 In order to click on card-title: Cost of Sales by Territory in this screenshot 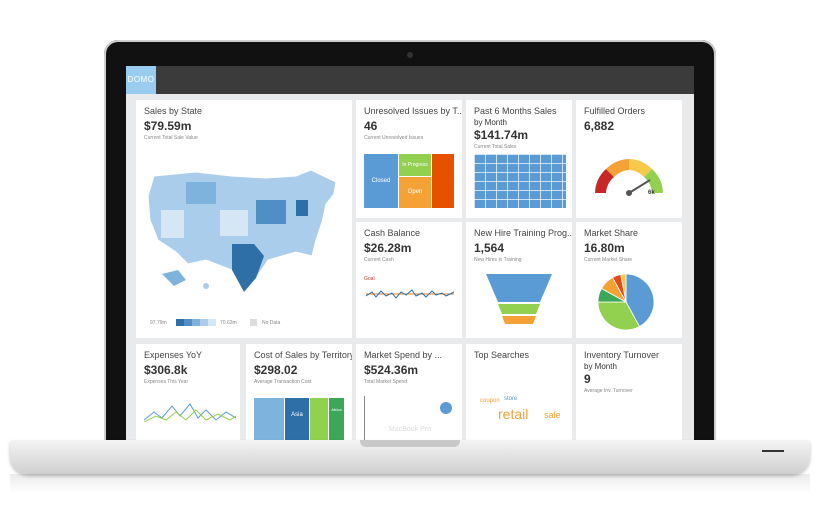, I will do `click(303, 355)`.